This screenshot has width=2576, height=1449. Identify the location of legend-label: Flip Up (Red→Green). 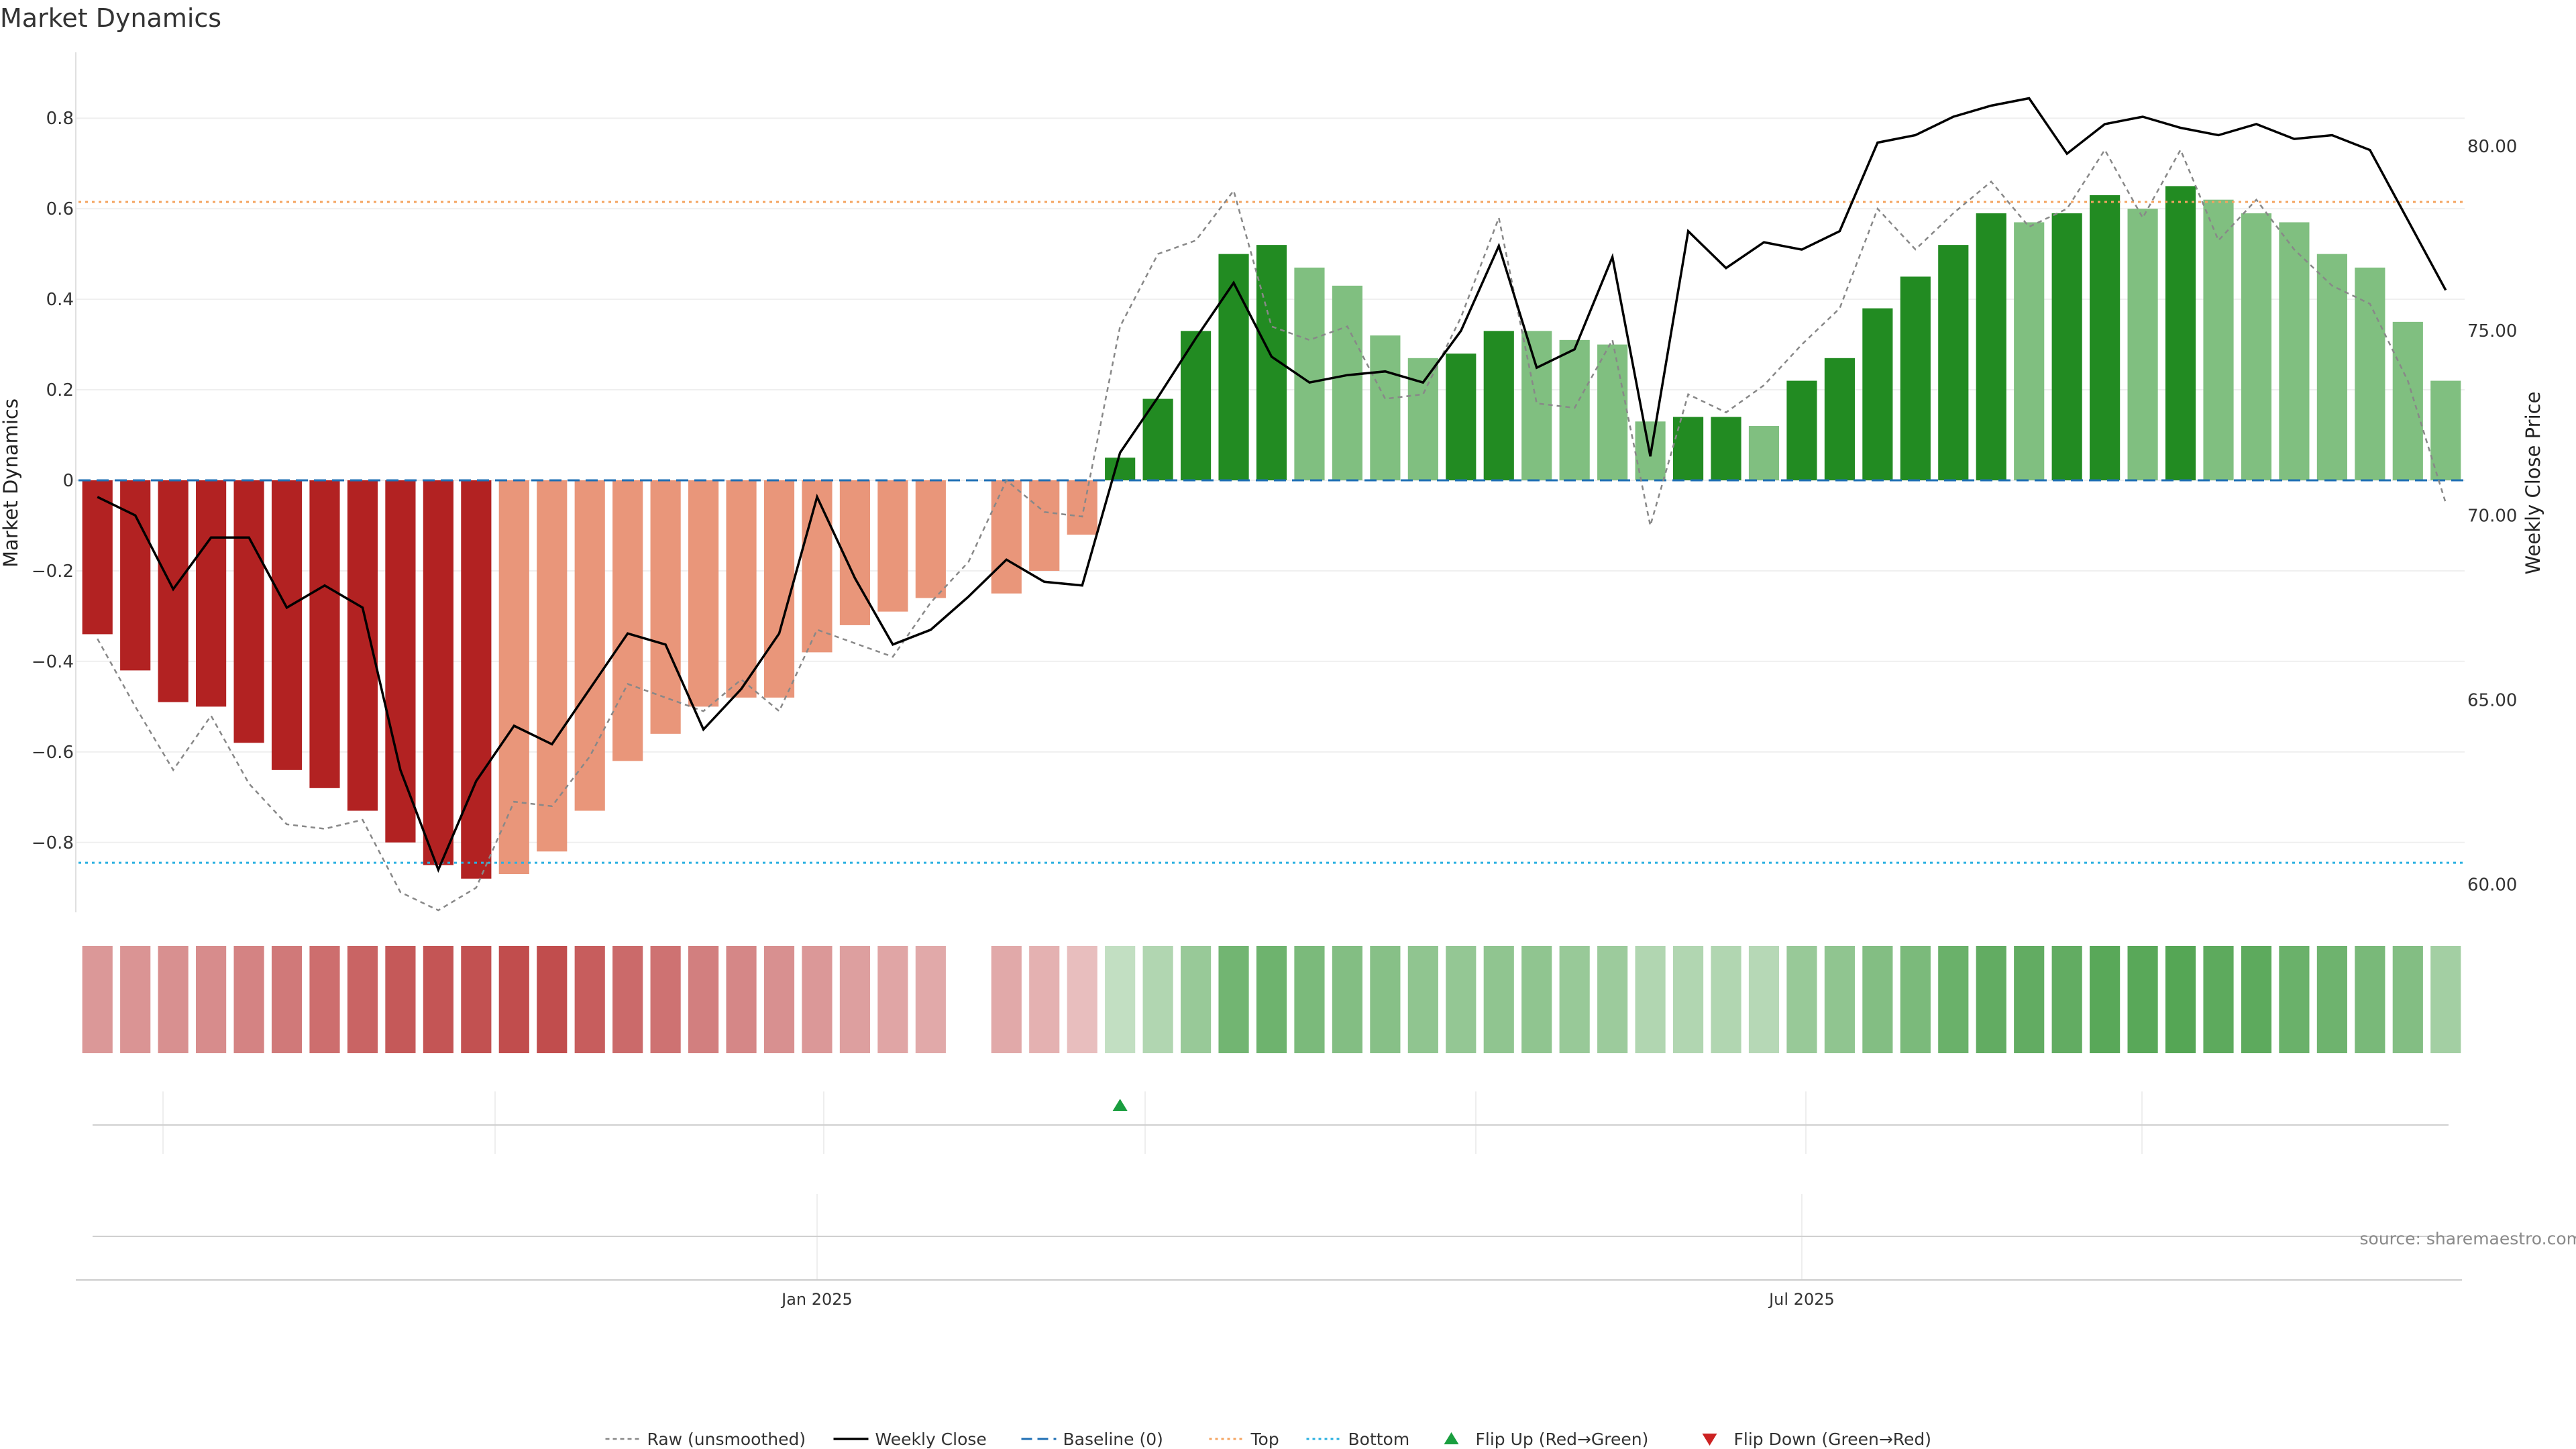
(1562, 1439).